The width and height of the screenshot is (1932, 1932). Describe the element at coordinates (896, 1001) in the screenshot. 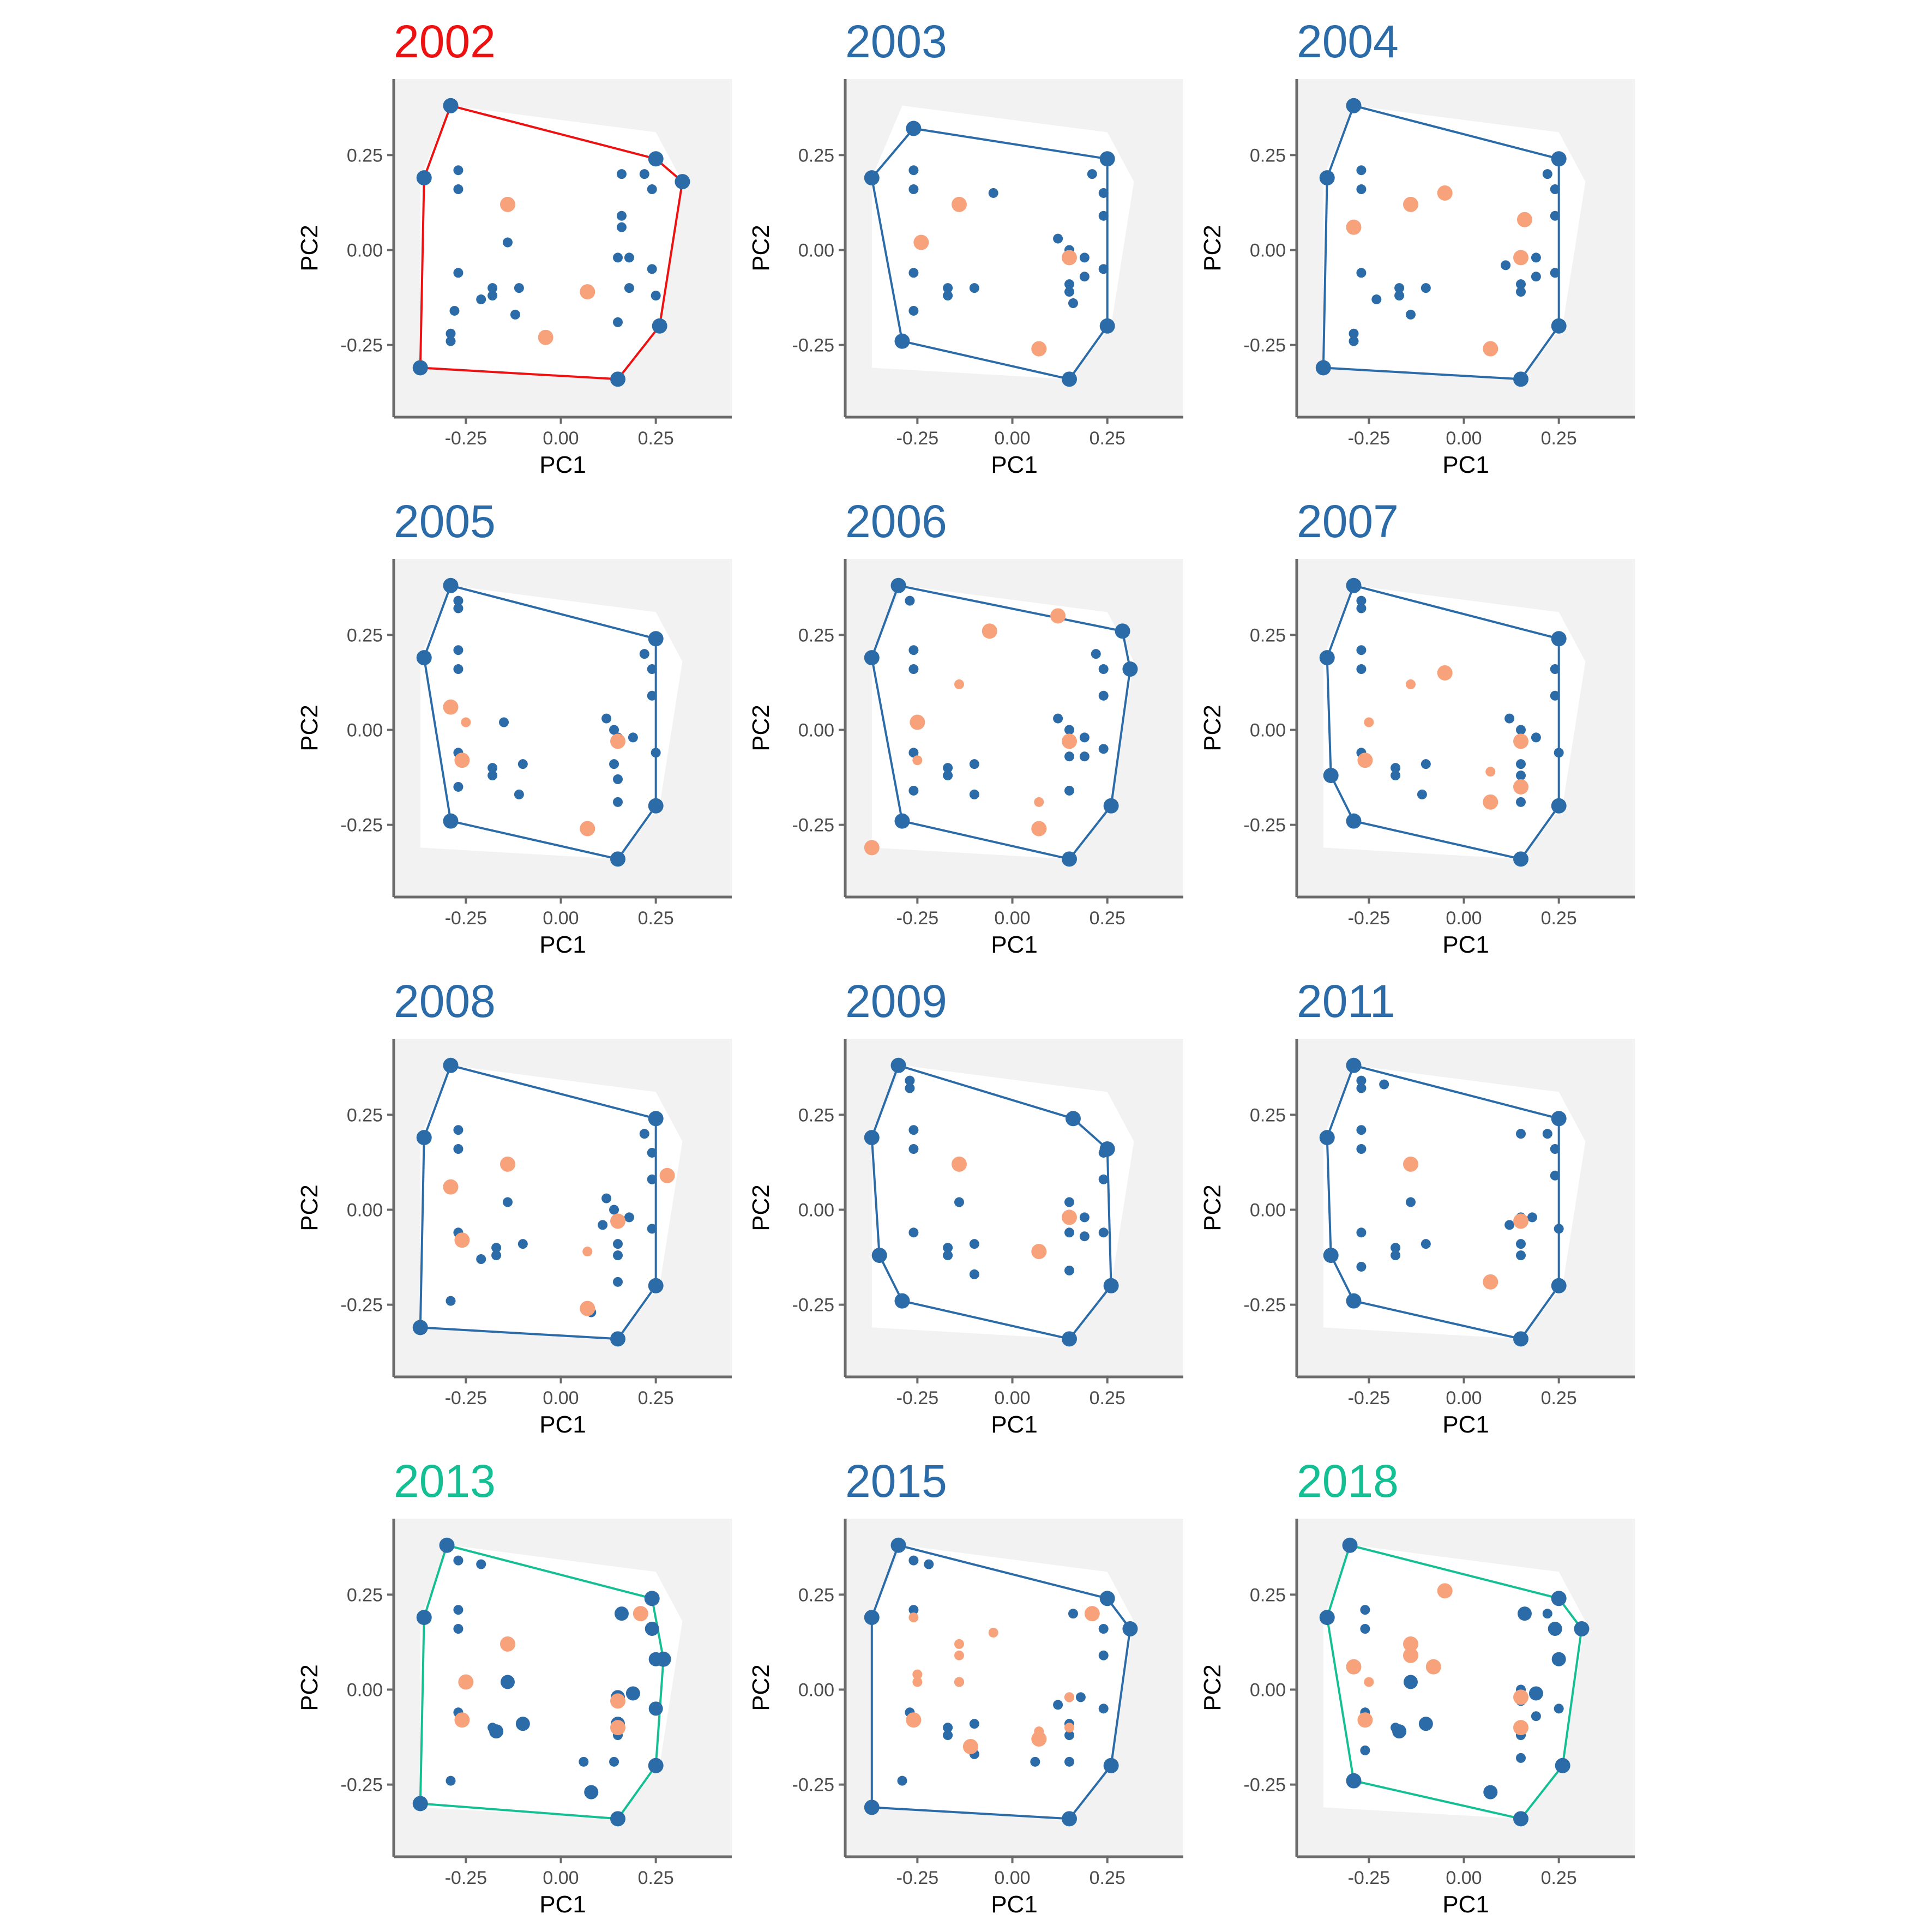

I see `panel-title: 2009` at that location.